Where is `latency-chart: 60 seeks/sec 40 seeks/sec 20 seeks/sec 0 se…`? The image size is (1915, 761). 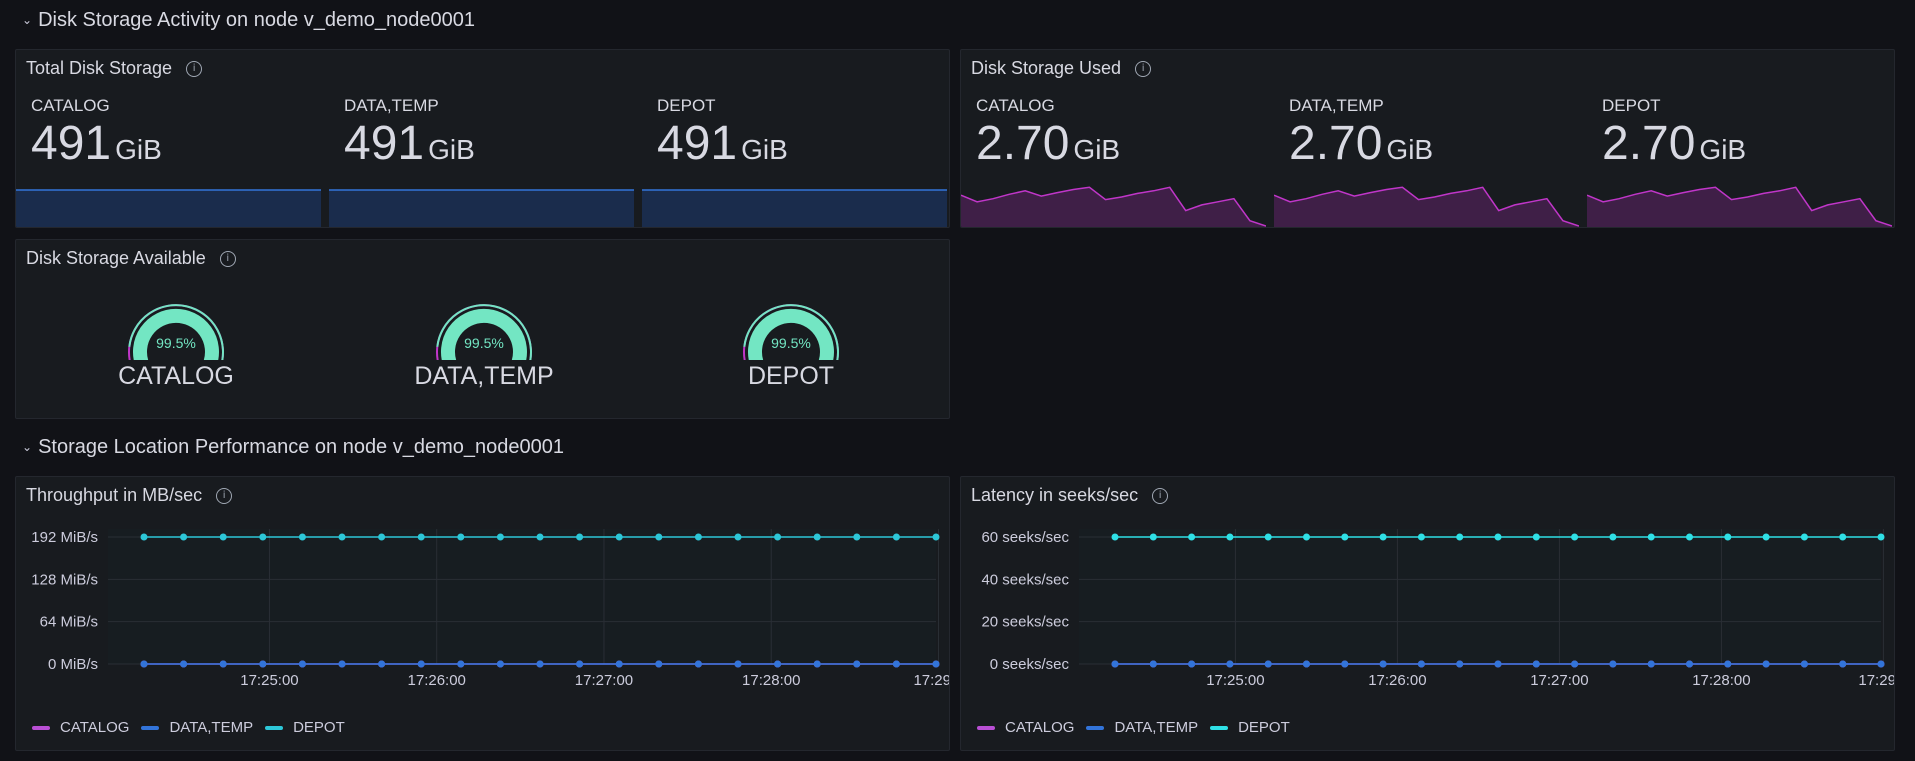
latency-chart: 60 seeks/sec 40 seeks/sec 20 seeks/sec 0 se… is located at coordinates (1427, 629).